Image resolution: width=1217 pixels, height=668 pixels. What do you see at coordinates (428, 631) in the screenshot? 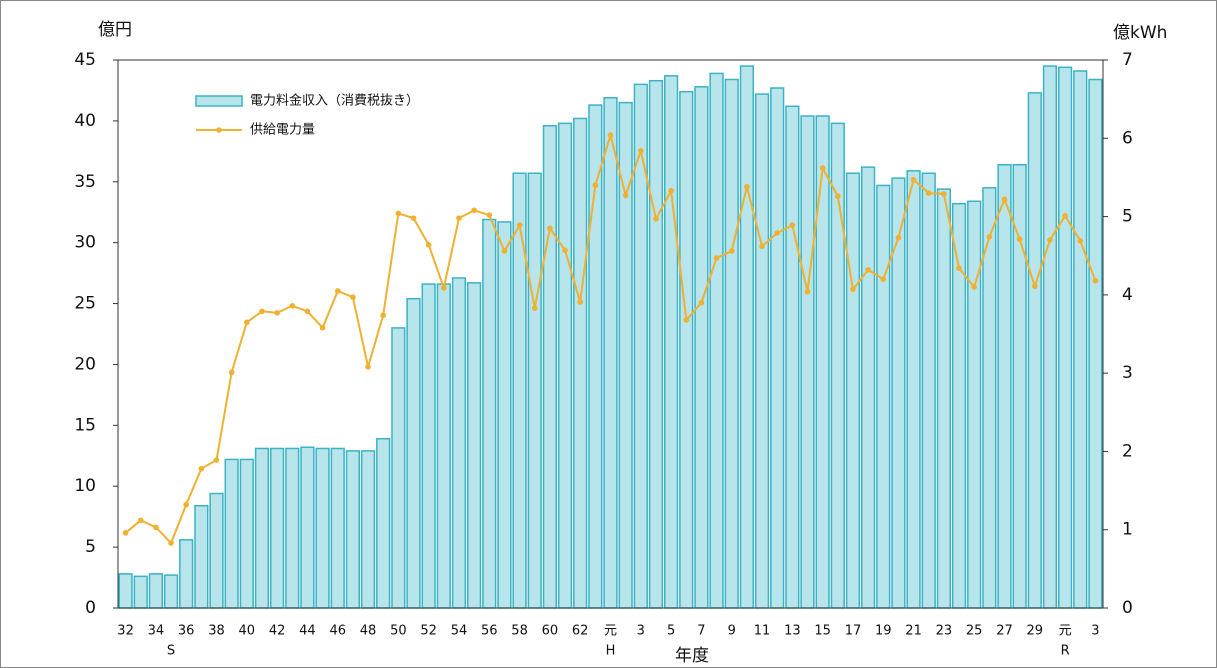
I see `x-tick-label: 52` at bounding box center [428, 631].